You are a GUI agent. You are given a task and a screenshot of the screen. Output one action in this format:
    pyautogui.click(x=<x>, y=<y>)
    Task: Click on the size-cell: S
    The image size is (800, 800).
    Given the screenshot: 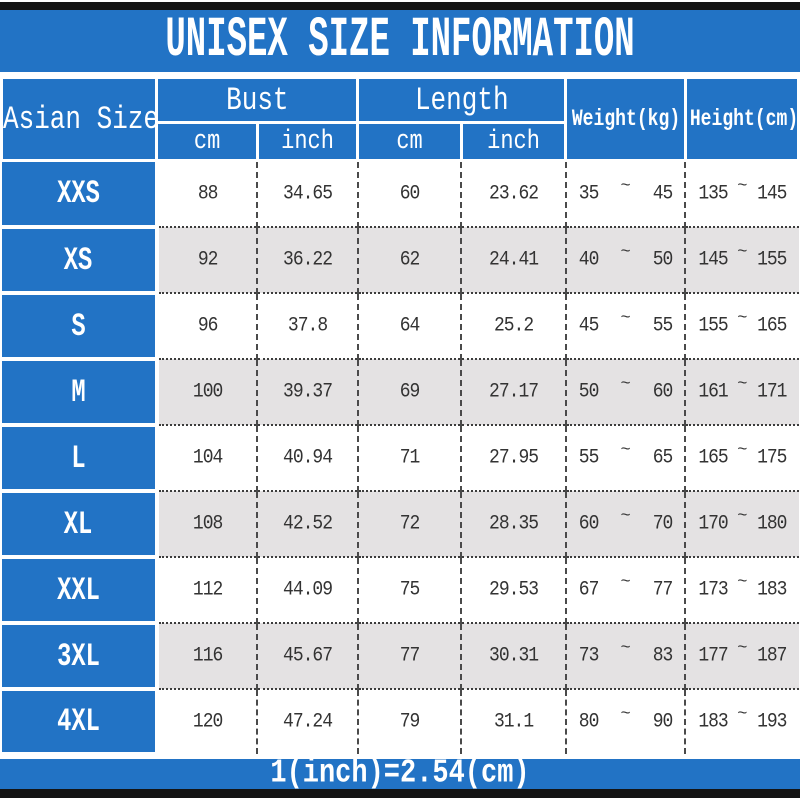 What is the action you would take?
    pyautogui.click(x=80, y=326)
    